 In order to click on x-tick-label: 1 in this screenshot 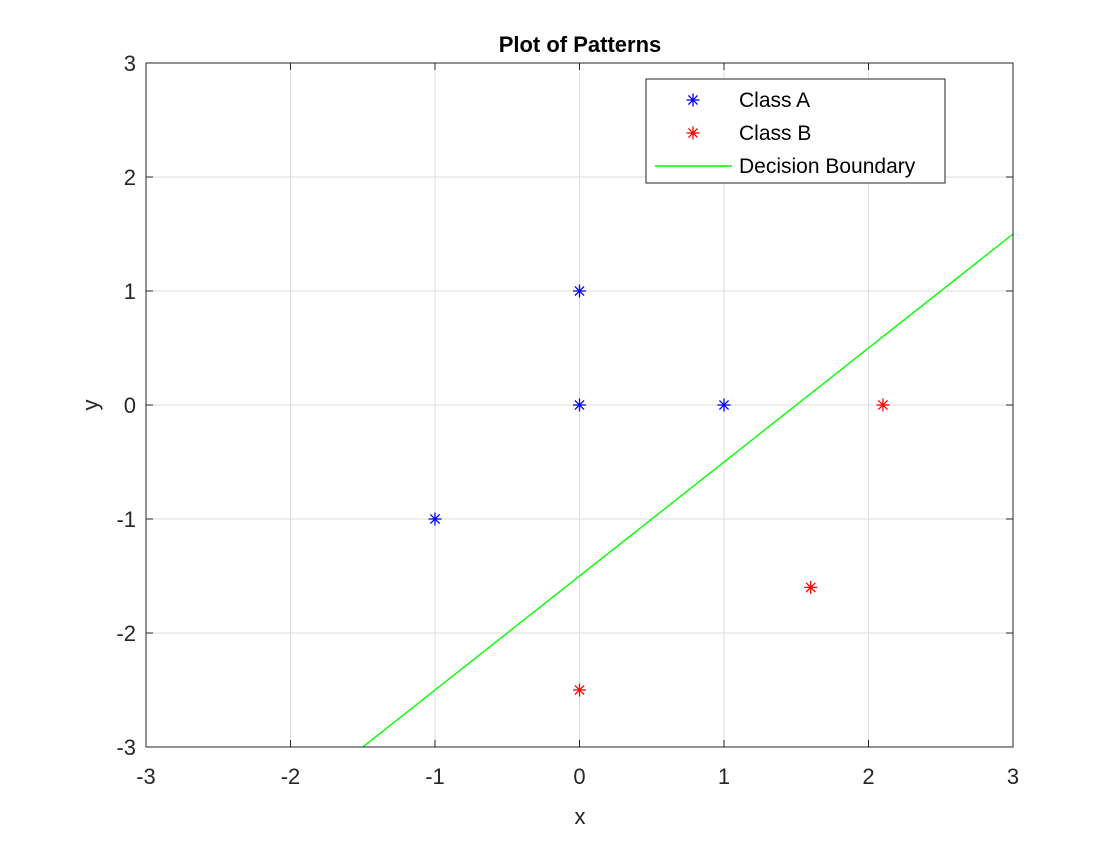, I will do `click(724, 776)`.